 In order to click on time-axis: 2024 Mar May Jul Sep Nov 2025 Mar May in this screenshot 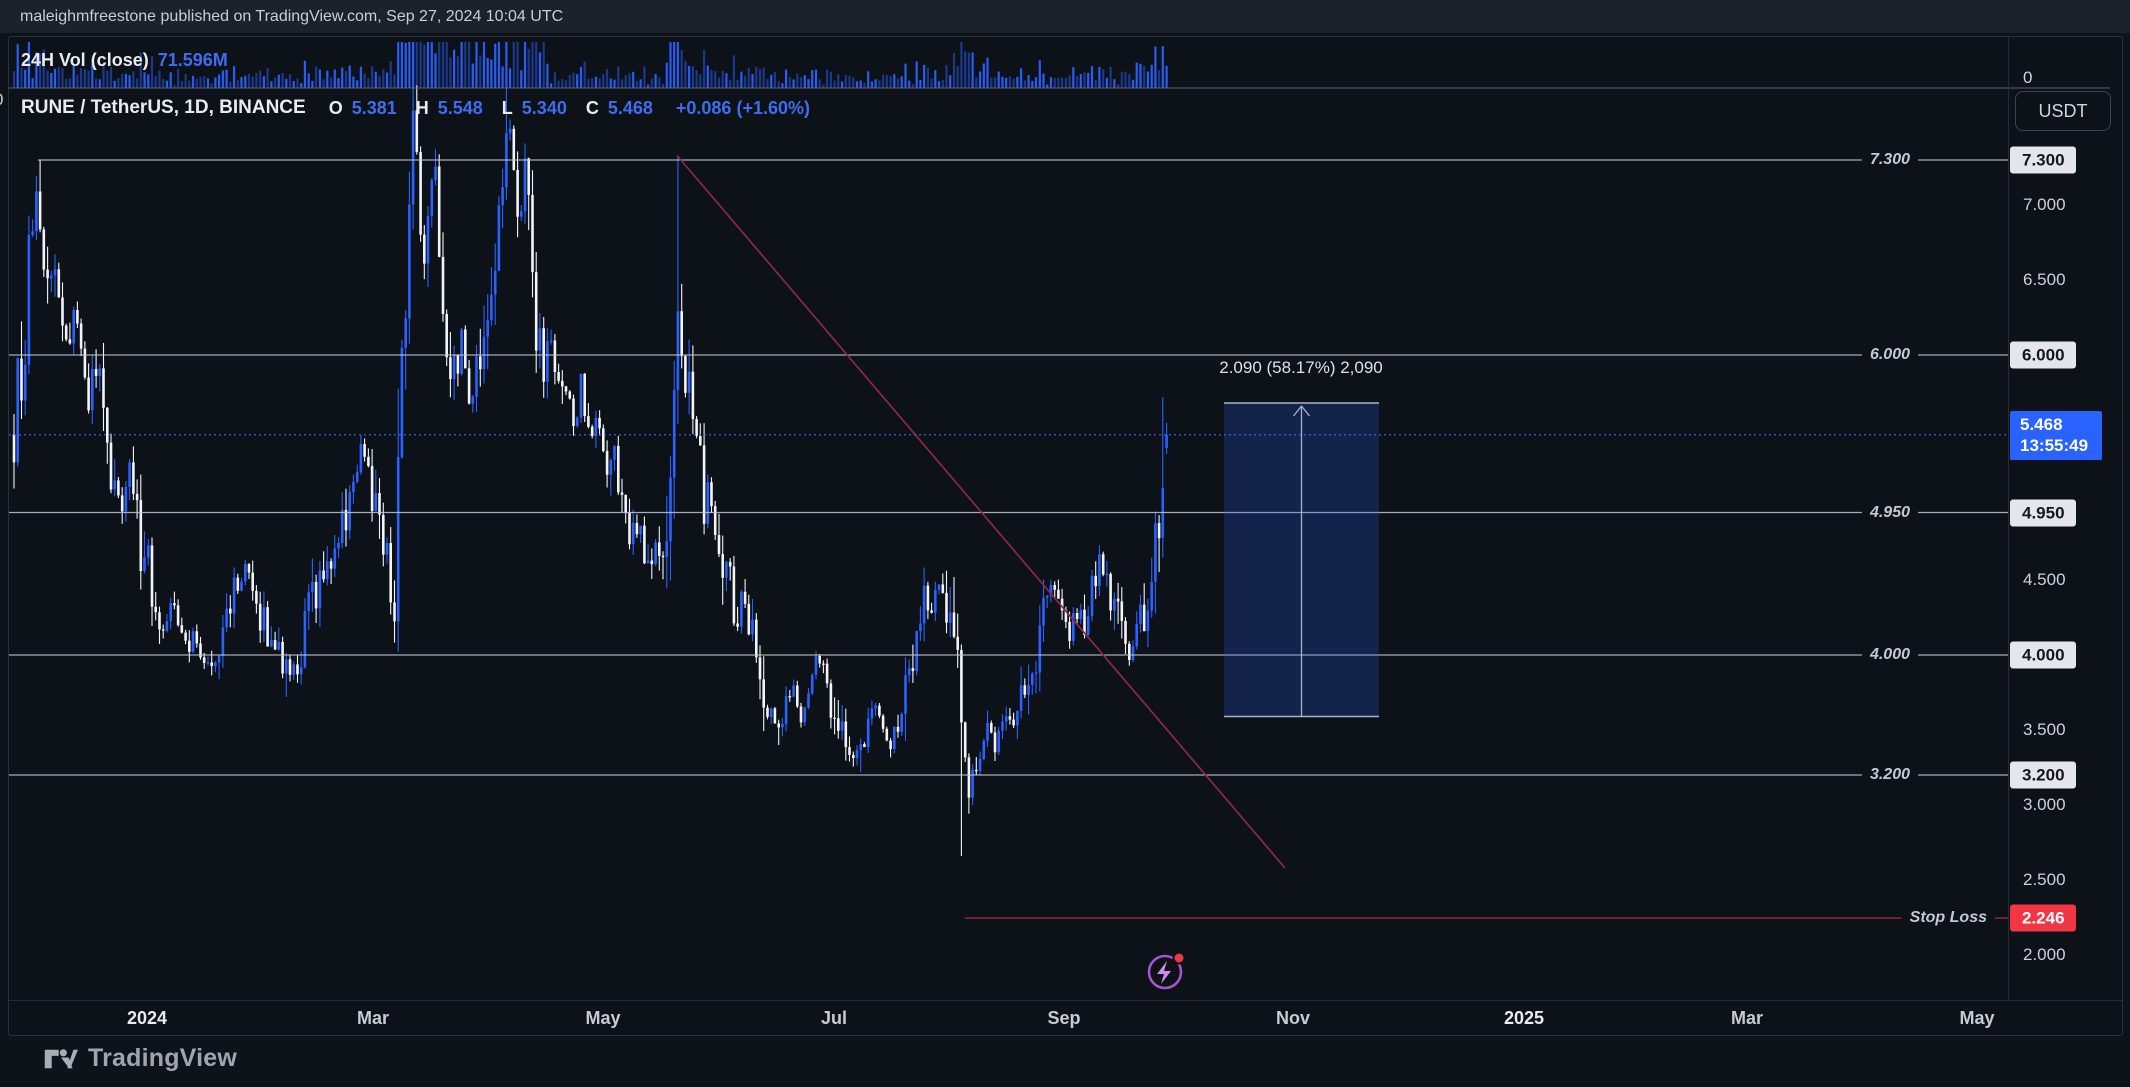, I will do `click(1065, 1018)`.